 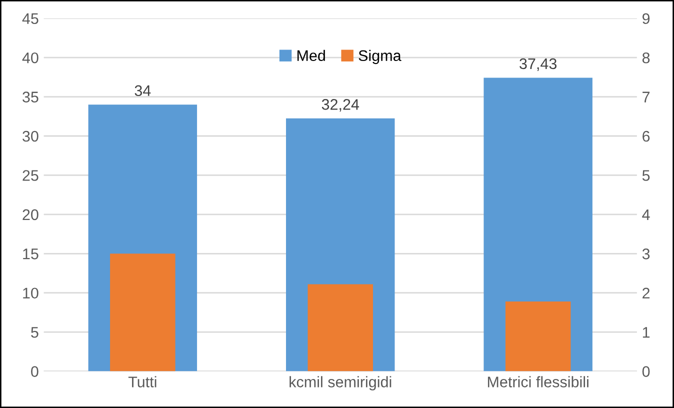 I want to click on data-label: 34, so click(x=142, y=90).